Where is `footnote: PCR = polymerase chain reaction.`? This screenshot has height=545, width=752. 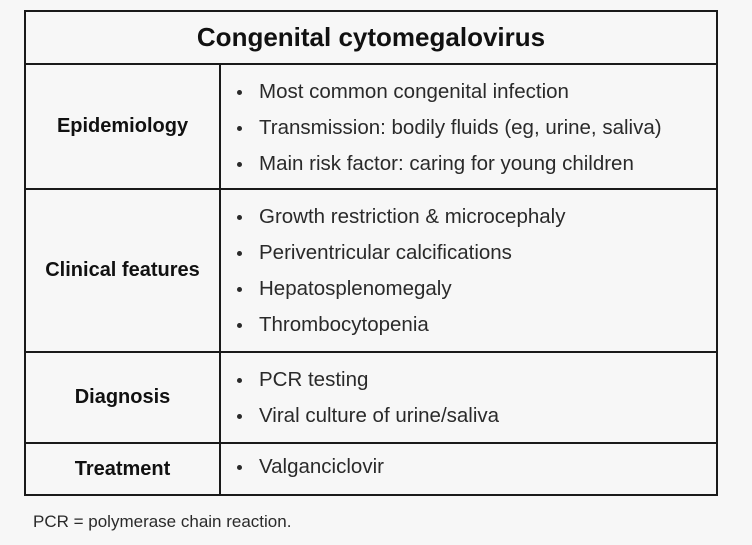
footnote: PCR = polymerase chain reaction. is located at coordinates (162, 521).